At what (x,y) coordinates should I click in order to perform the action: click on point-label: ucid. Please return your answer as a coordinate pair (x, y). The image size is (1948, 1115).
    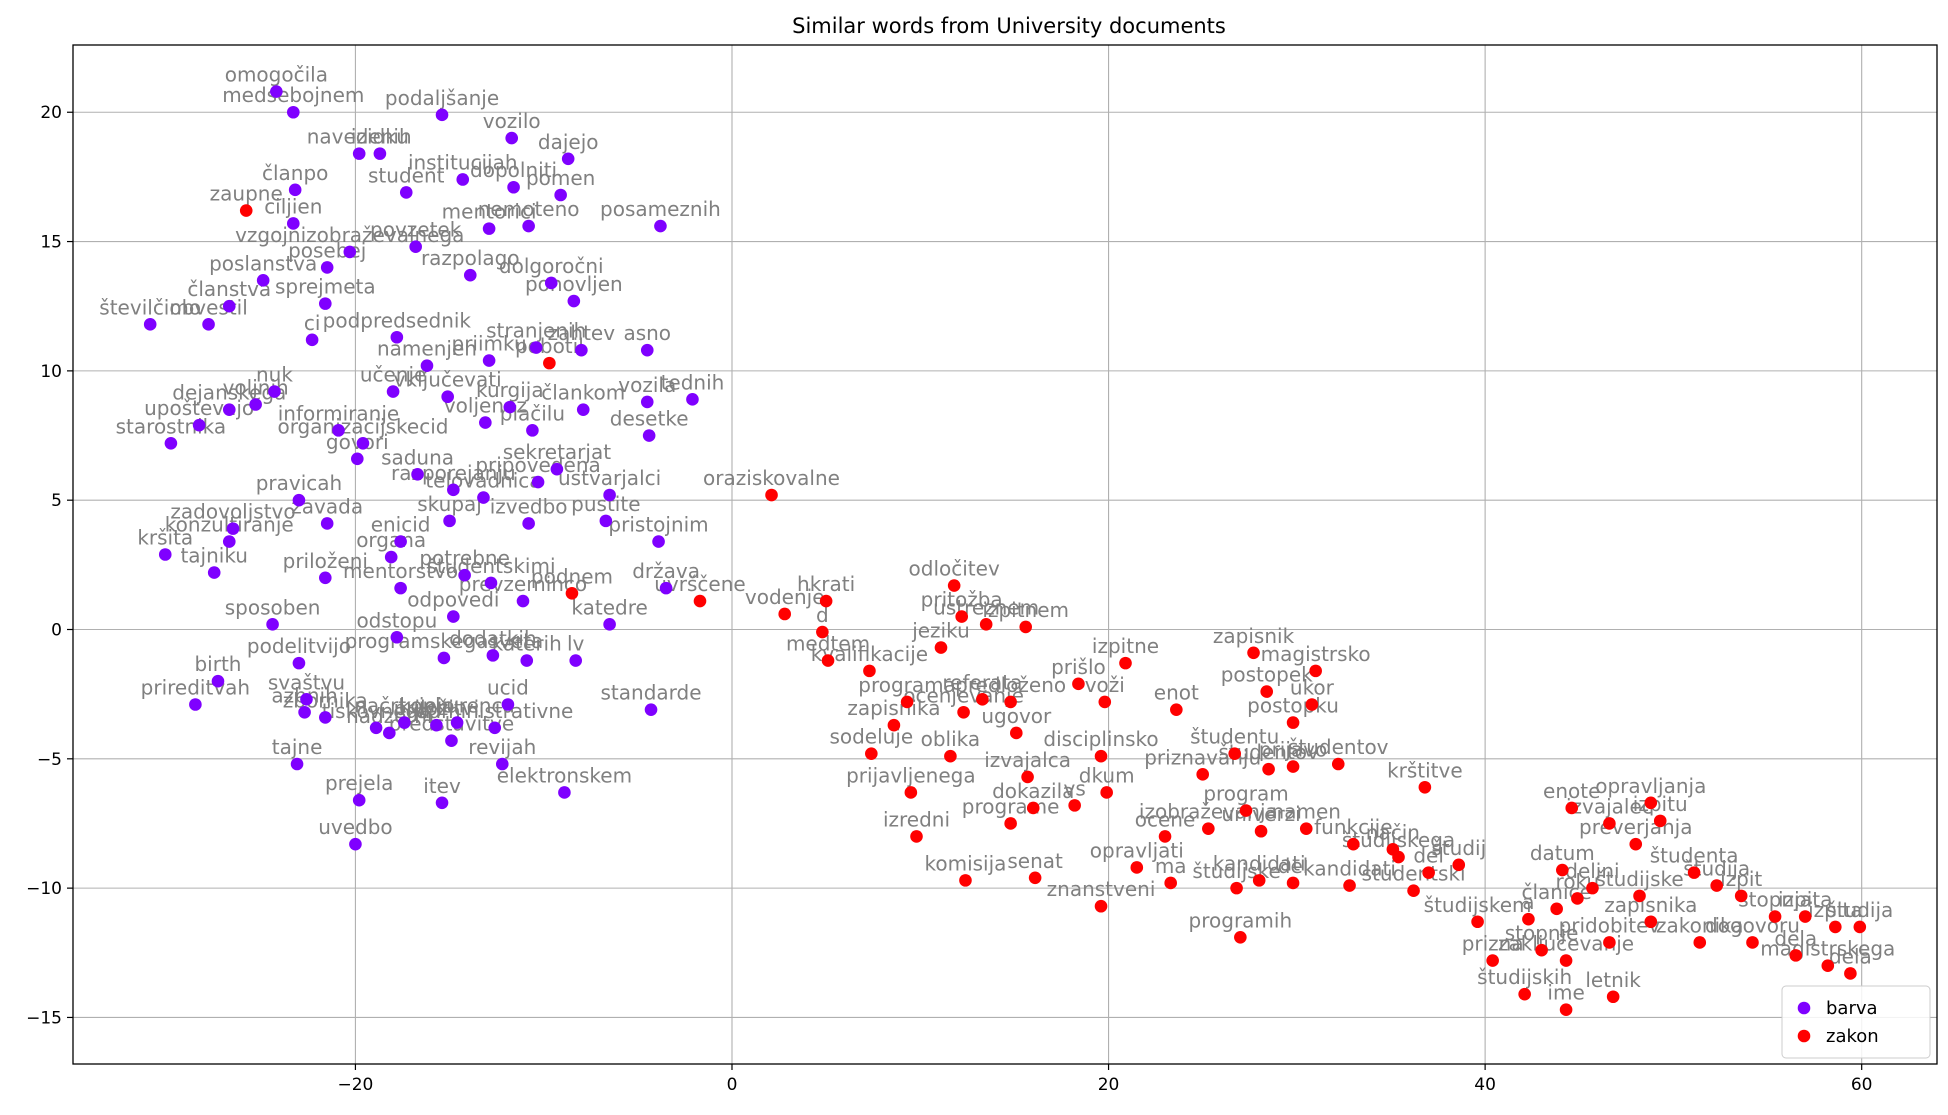
    Looking at the image, I should click on (508, 688).